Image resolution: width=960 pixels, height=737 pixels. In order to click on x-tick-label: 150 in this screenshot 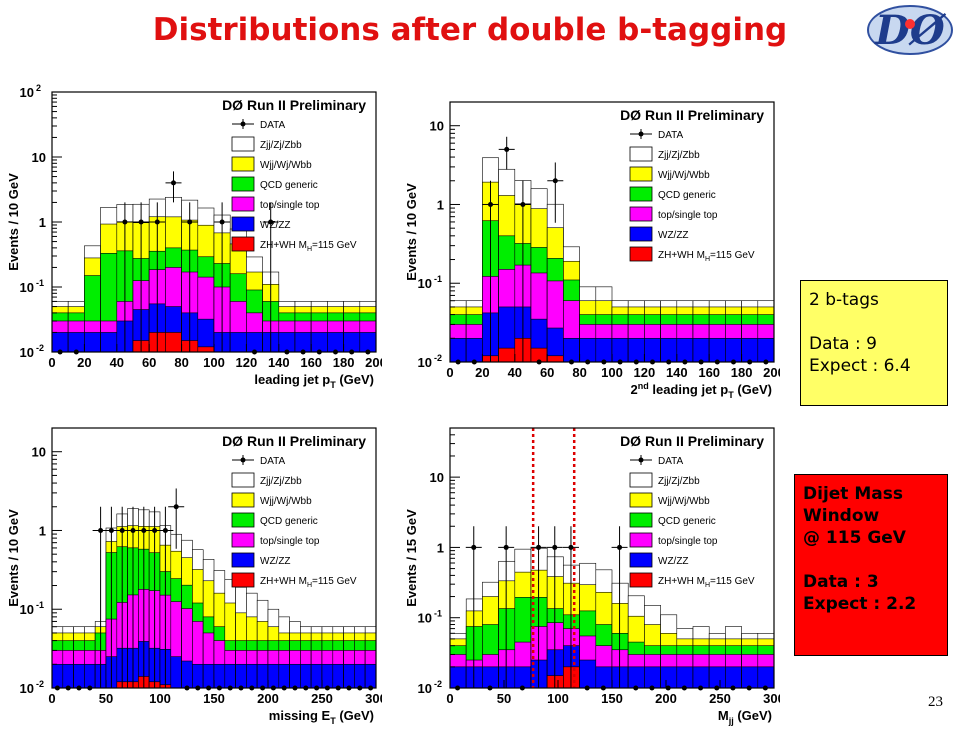, I will do `click(214, 698)`.